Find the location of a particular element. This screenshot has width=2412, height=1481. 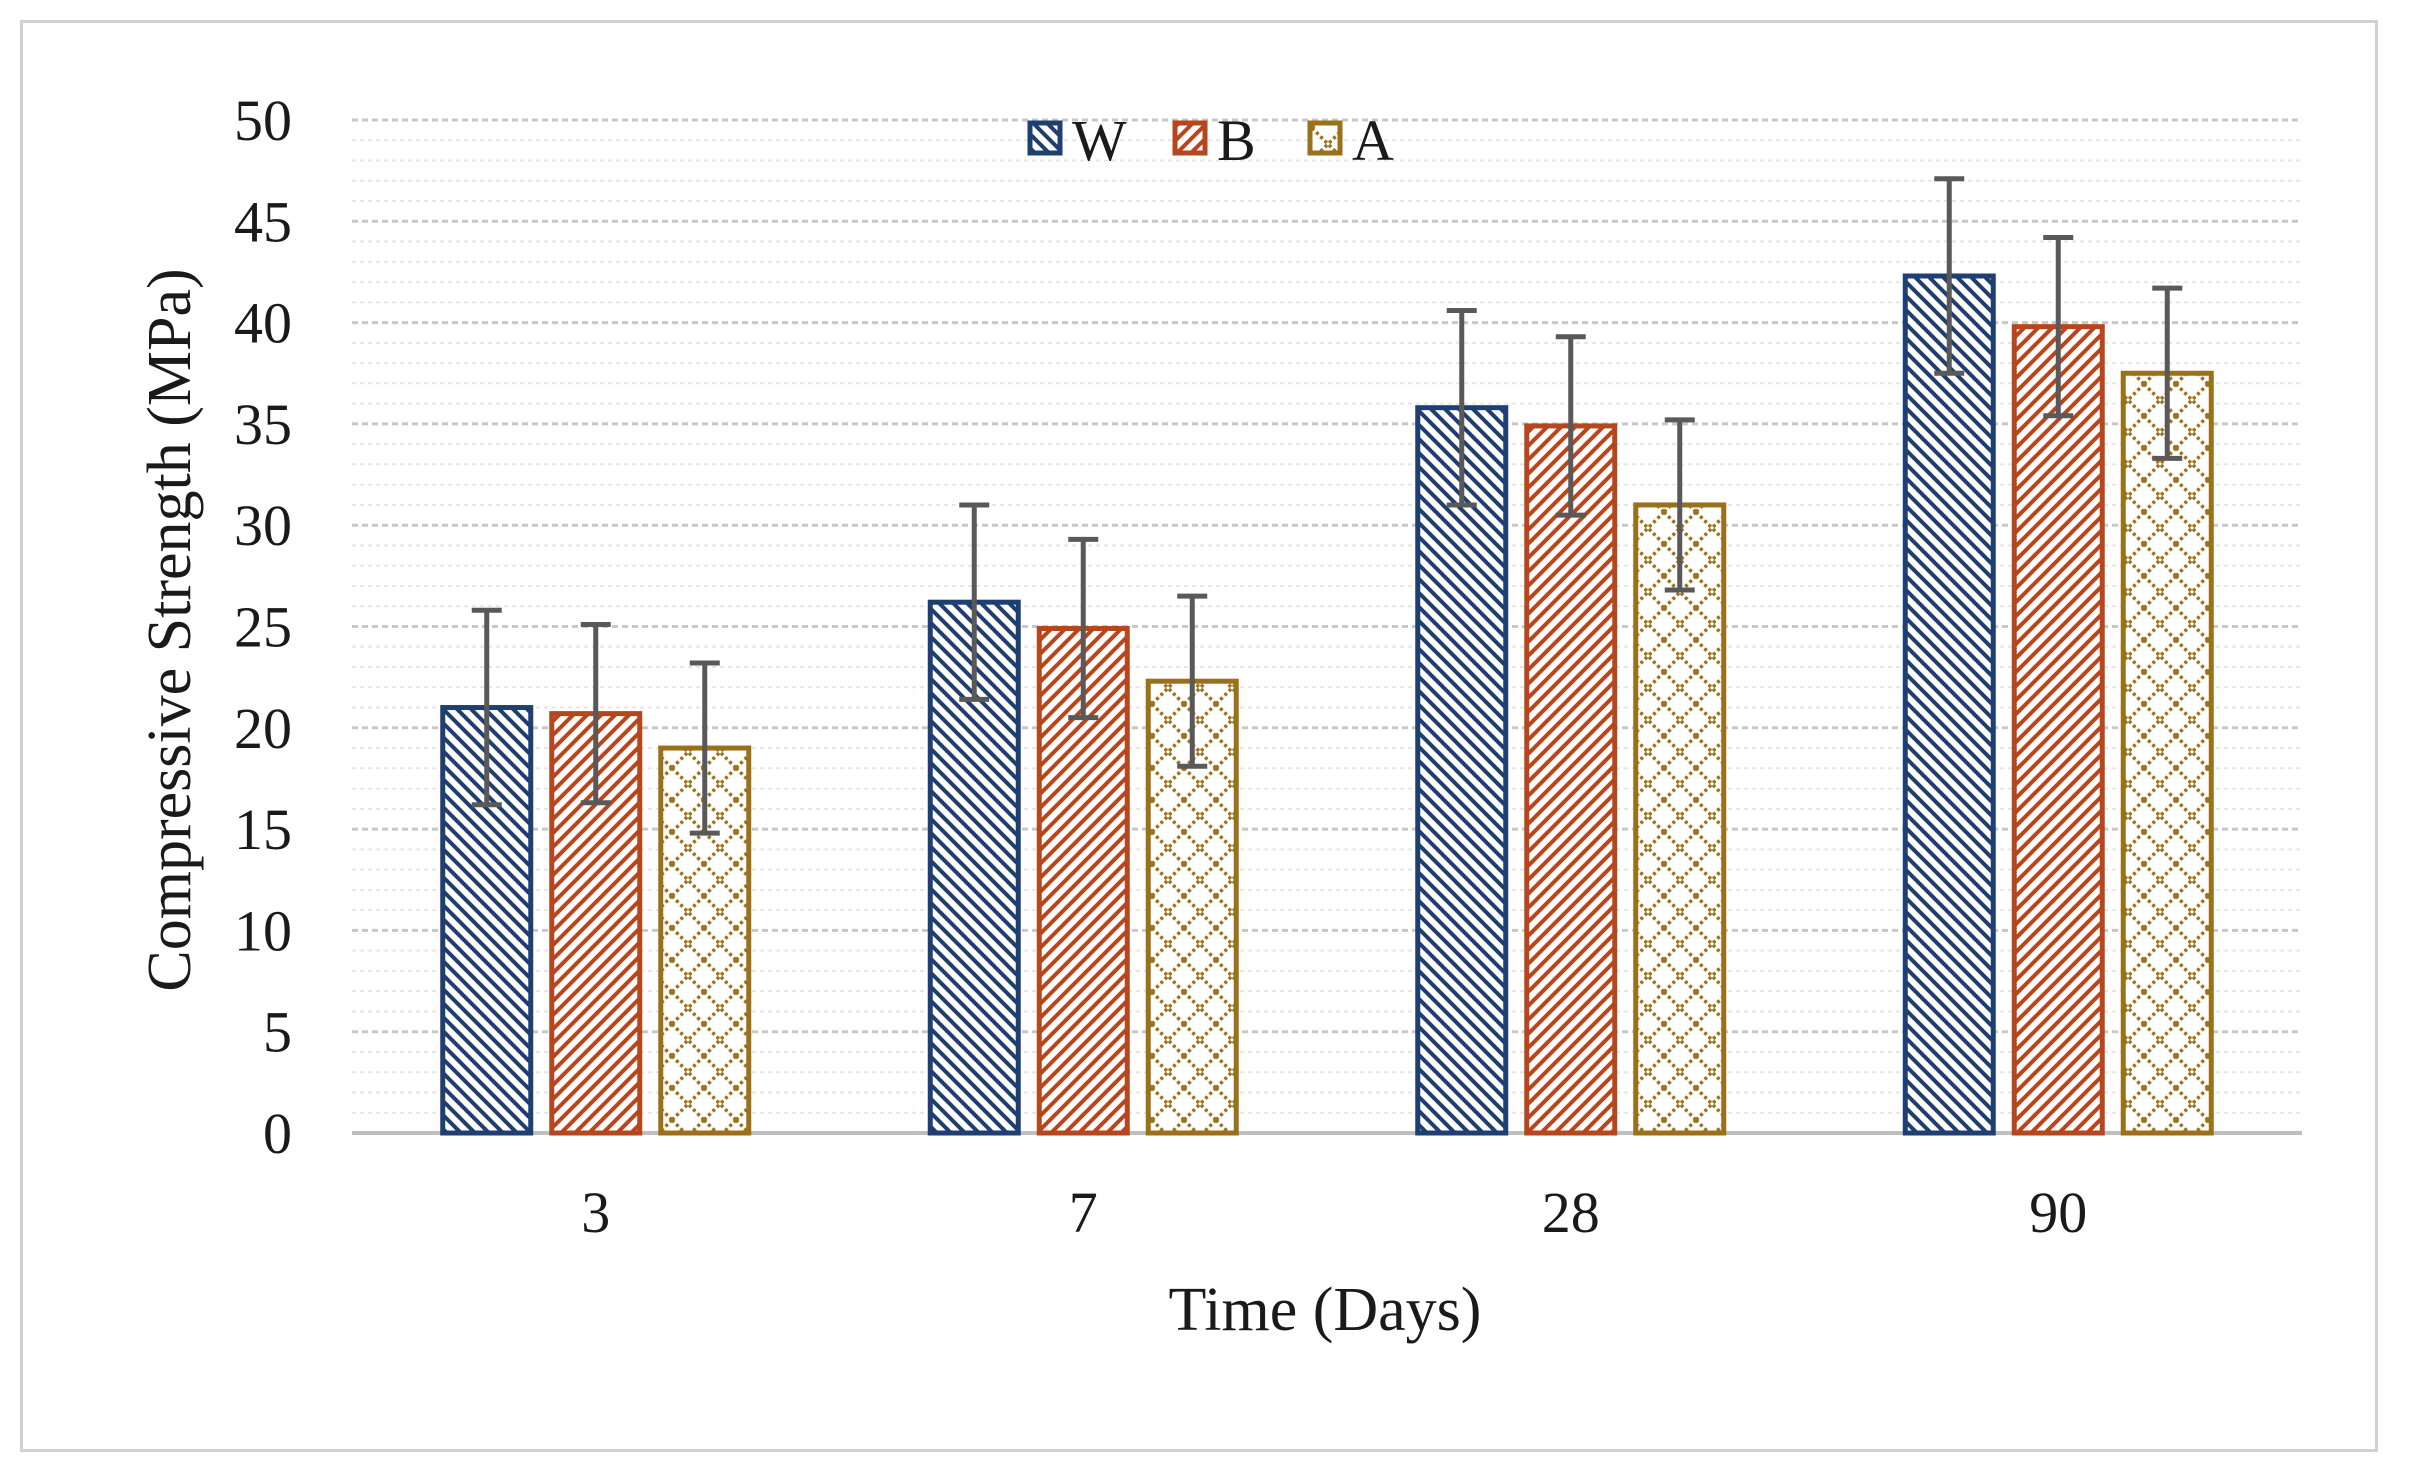

y-tick-label: 40 is located at coordinates (263, 323).